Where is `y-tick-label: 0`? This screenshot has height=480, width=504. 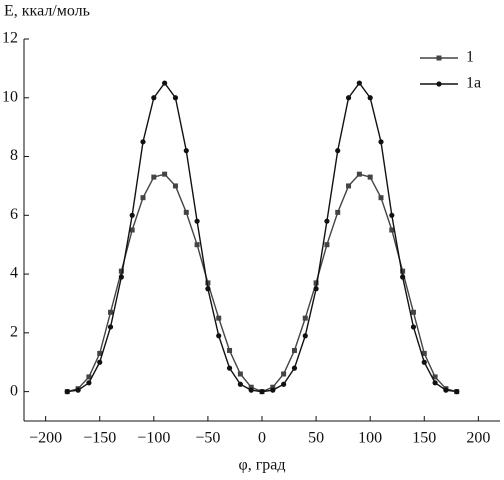 y-tick-label: 0 is located at coordinates (14, 390).